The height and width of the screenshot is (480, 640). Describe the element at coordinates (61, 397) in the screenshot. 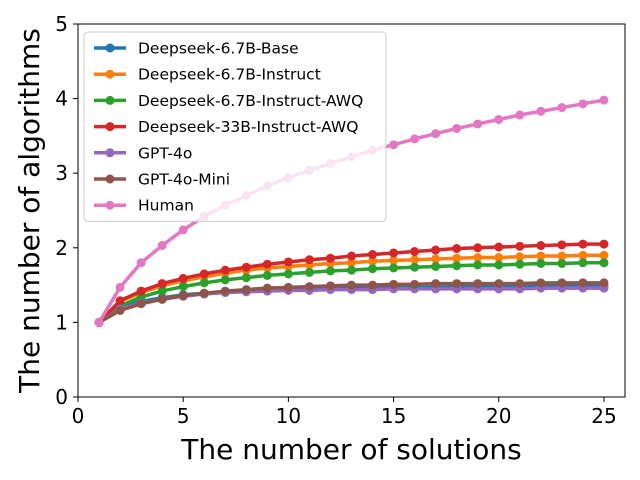

I see `y-tick-label: 0` at that location.